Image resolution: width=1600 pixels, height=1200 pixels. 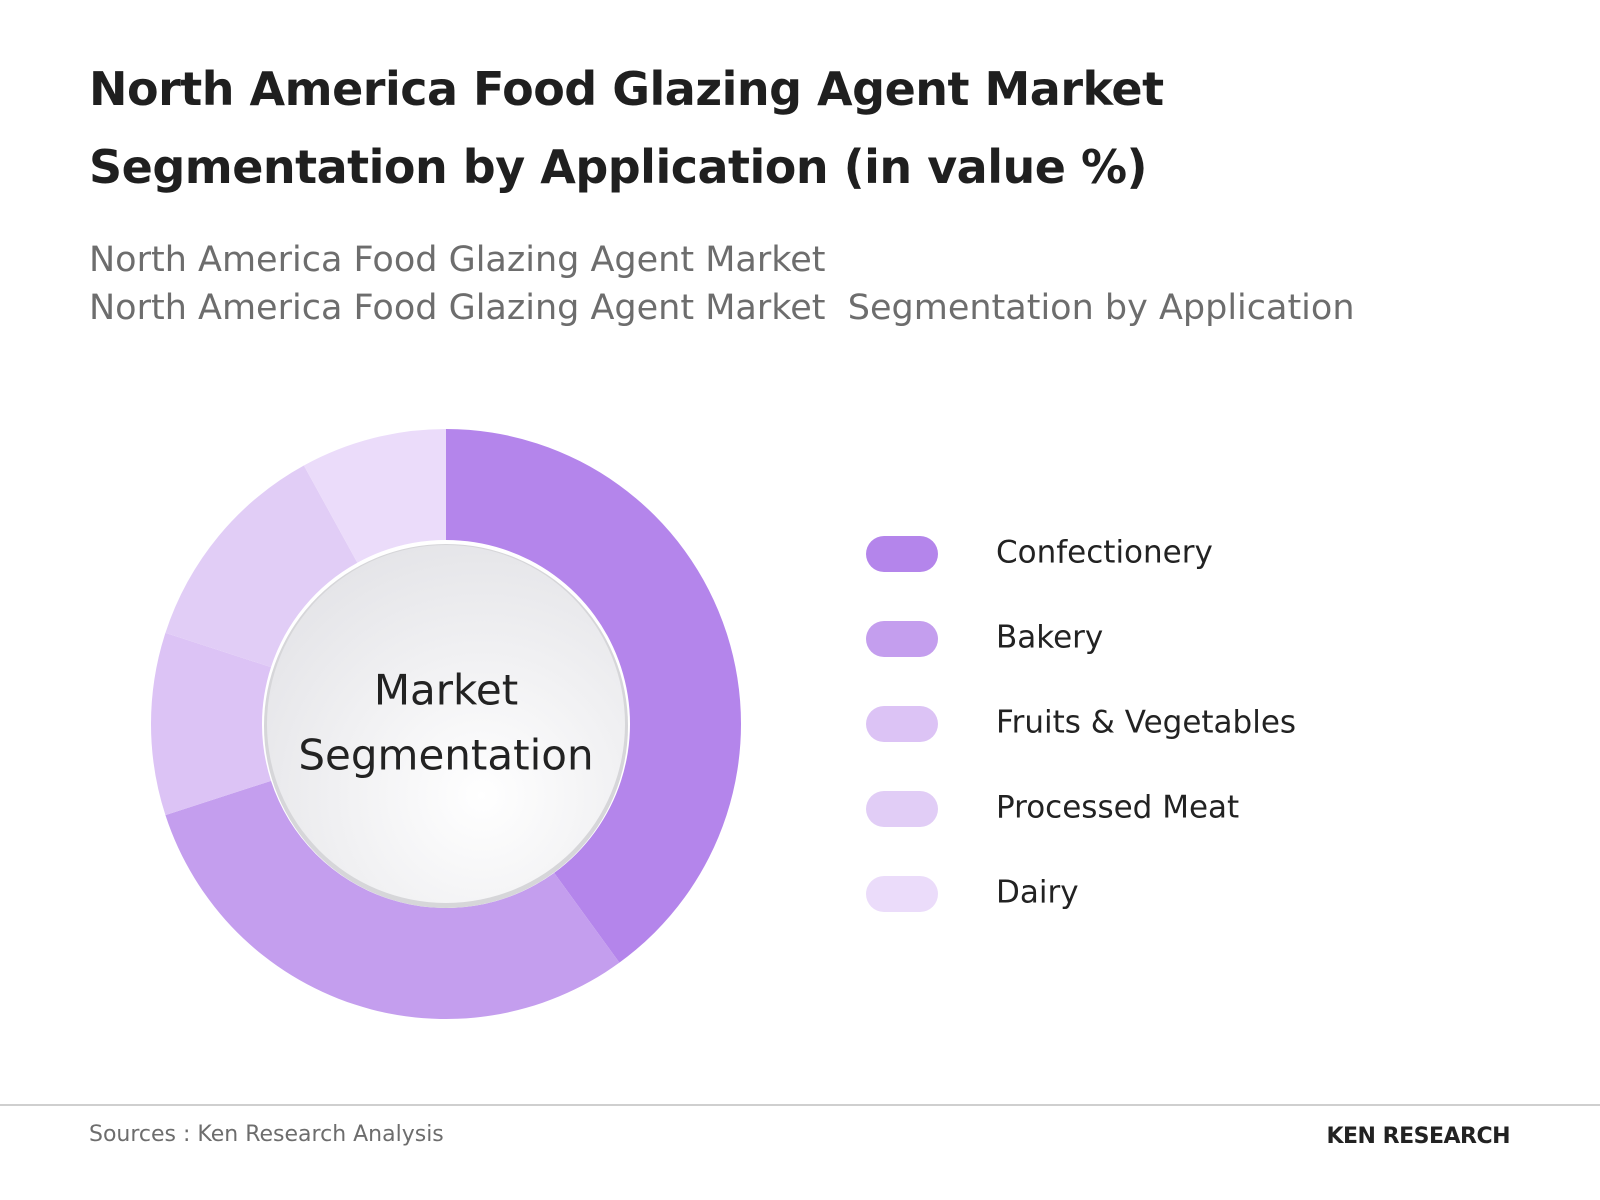 I want to click on center-label: Market, so click(x=446, y=690).